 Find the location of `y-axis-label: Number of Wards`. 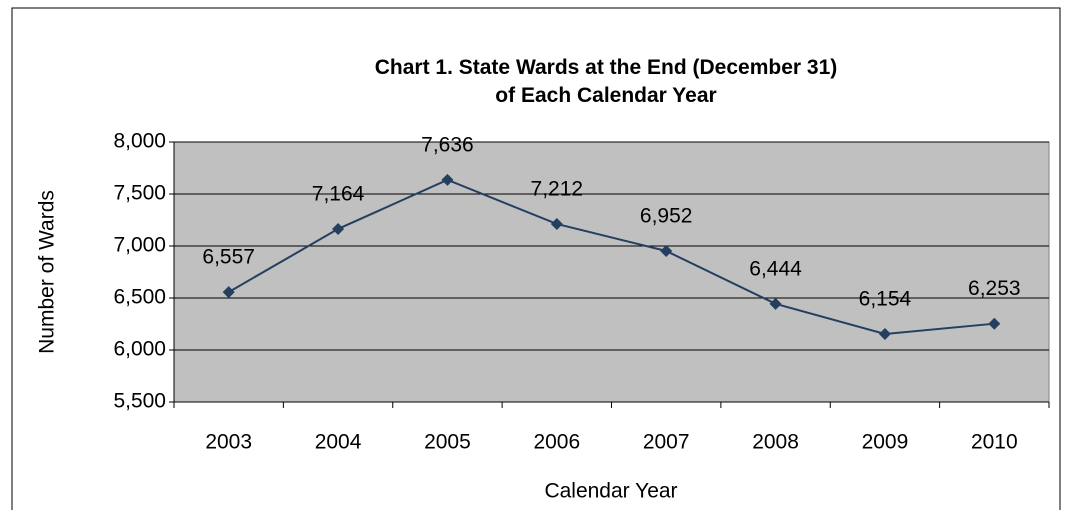

y-axis-label: Number of Wards is located at coordinates (47, 272).